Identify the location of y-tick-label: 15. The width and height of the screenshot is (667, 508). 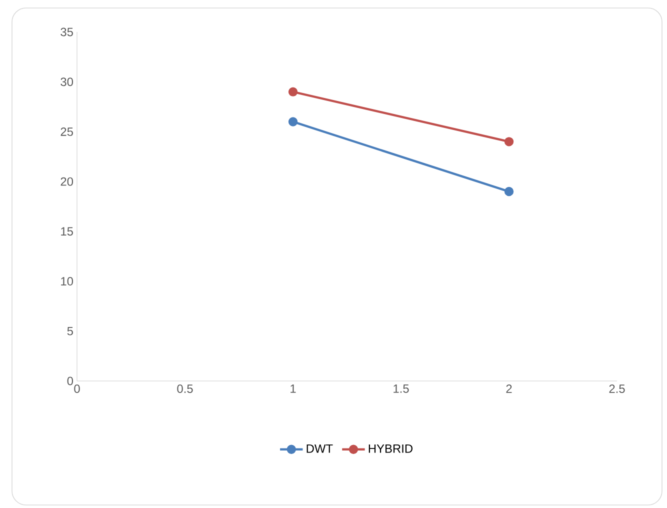
(67, 231).